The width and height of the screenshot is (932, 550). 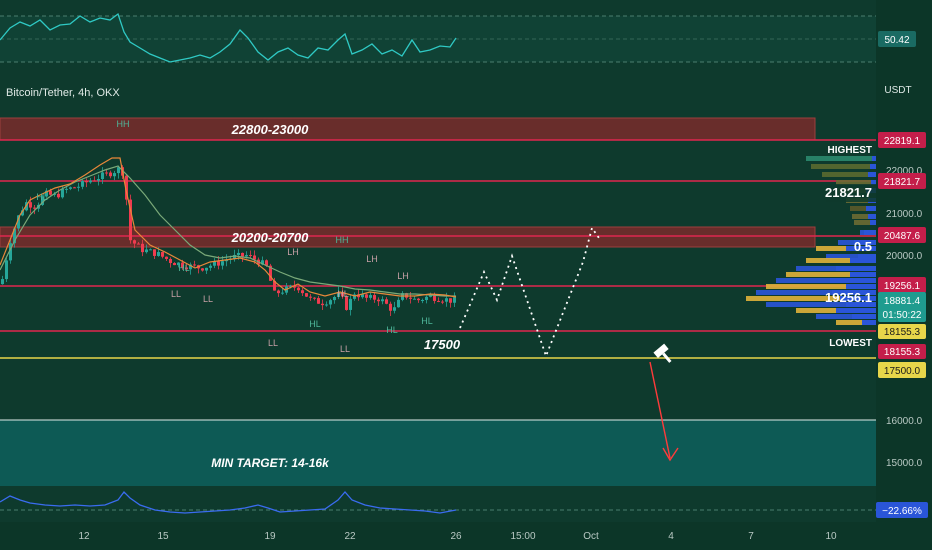 What do you see at coordinates (270, 237) in the screenshot?
I see `zone-label-20200: 20200-20700` at bounding box center [270, 237].